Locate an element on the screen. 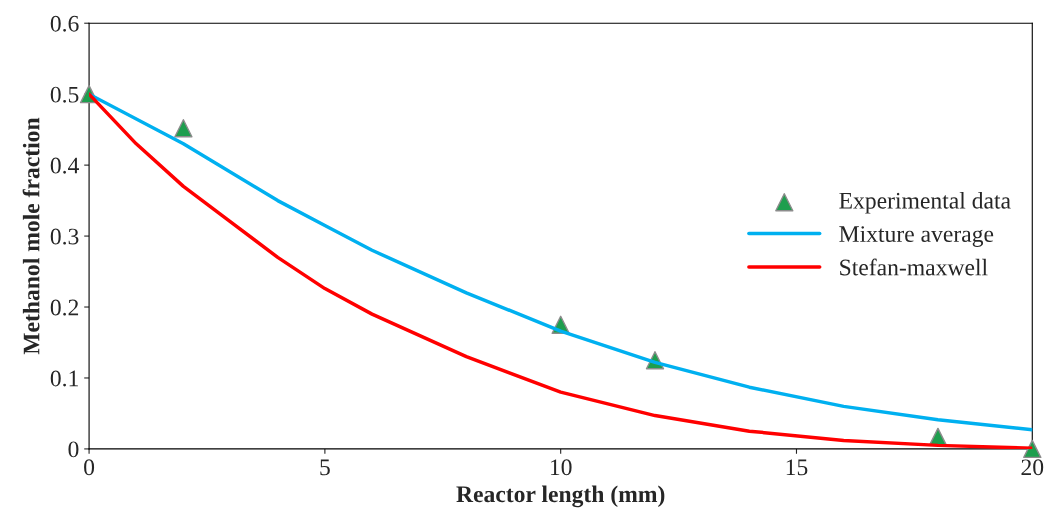 This screenshot has height=516, width=1048. y-axis-title: Methanol mole fraction is located at coordinates (31, 236).